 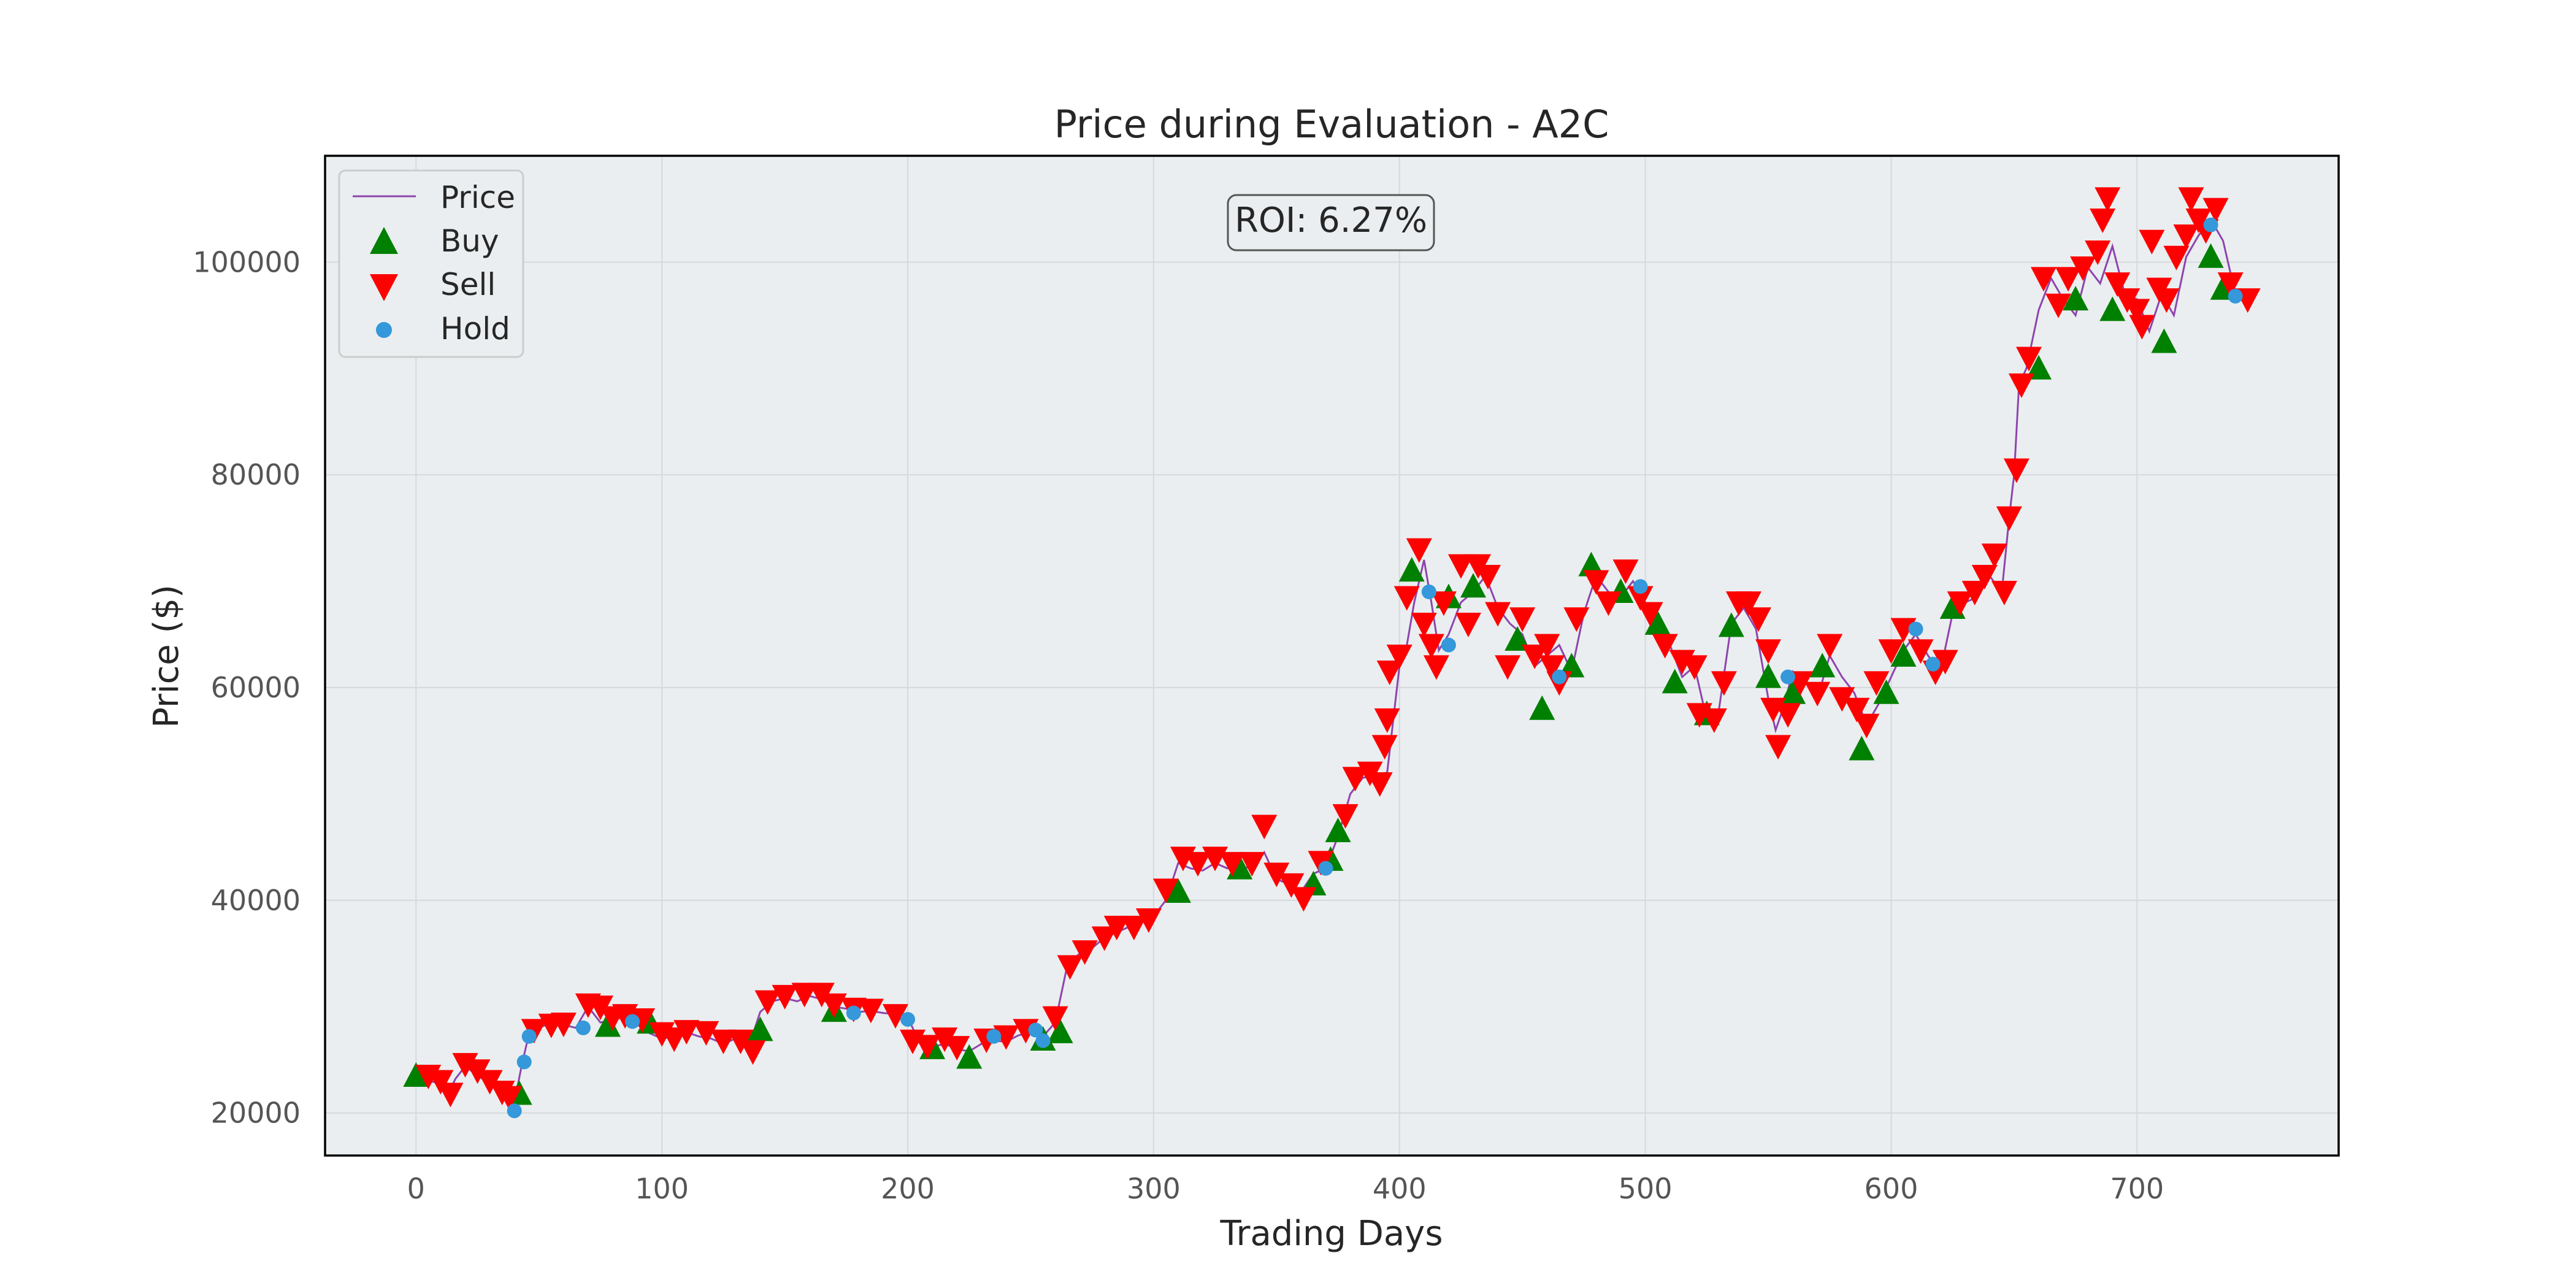 I want to click on x-tick-label: 100, so click(x=662, y=1188).